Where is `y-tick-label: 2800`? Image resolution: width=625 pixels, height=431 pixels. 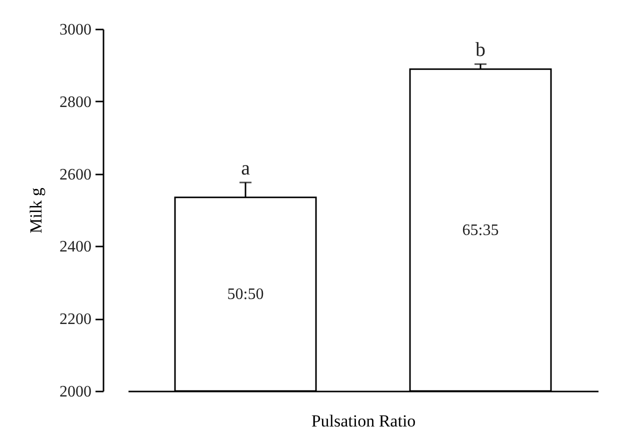
y-tick-label: 2800 is located at coordinates (76, 102).